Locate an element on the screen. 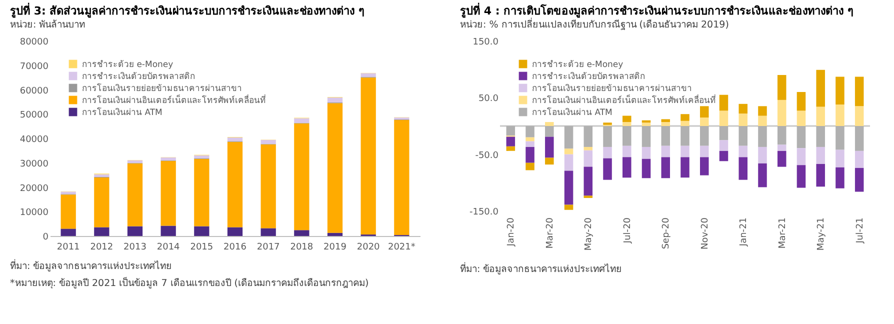 This screenshot has width=894, height=324. chart-subtitle: หน่วย: % การเปลี่ยนแปลงเทียบกับกรณีฐาน (เดือนธันวาคม 2019) is located at coordinates (594, 24).